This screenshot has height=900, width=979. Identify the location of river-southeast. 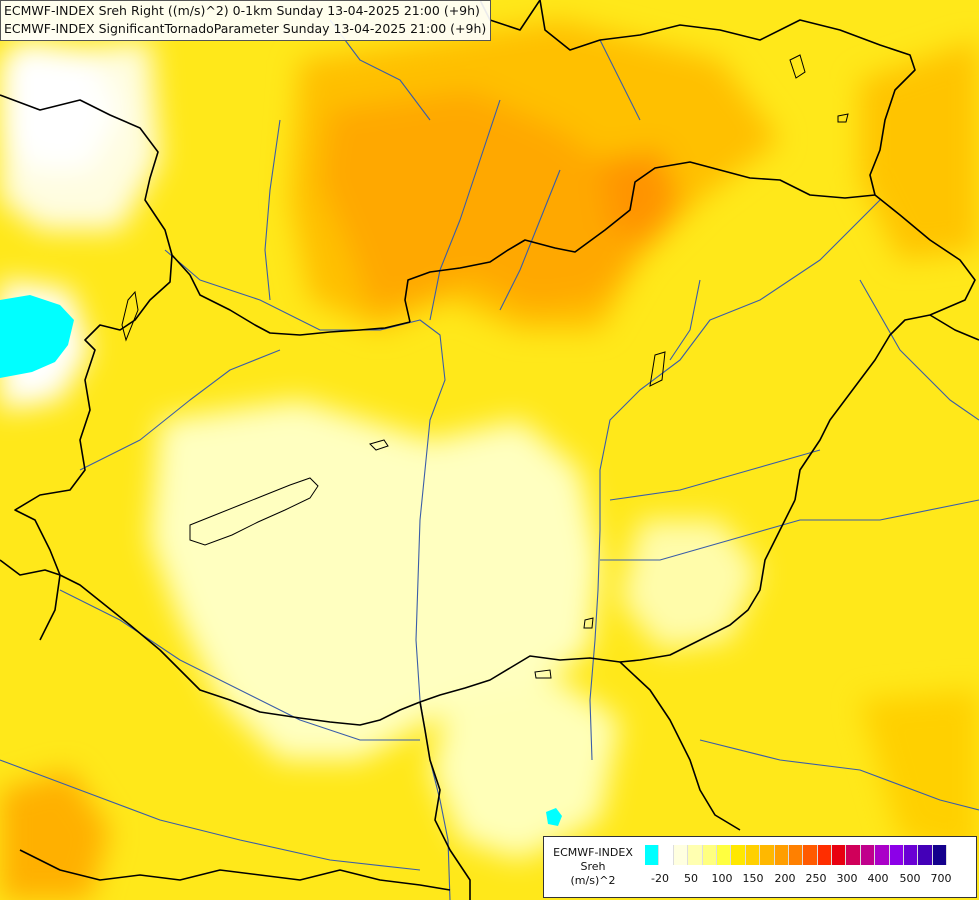
(839, 775).